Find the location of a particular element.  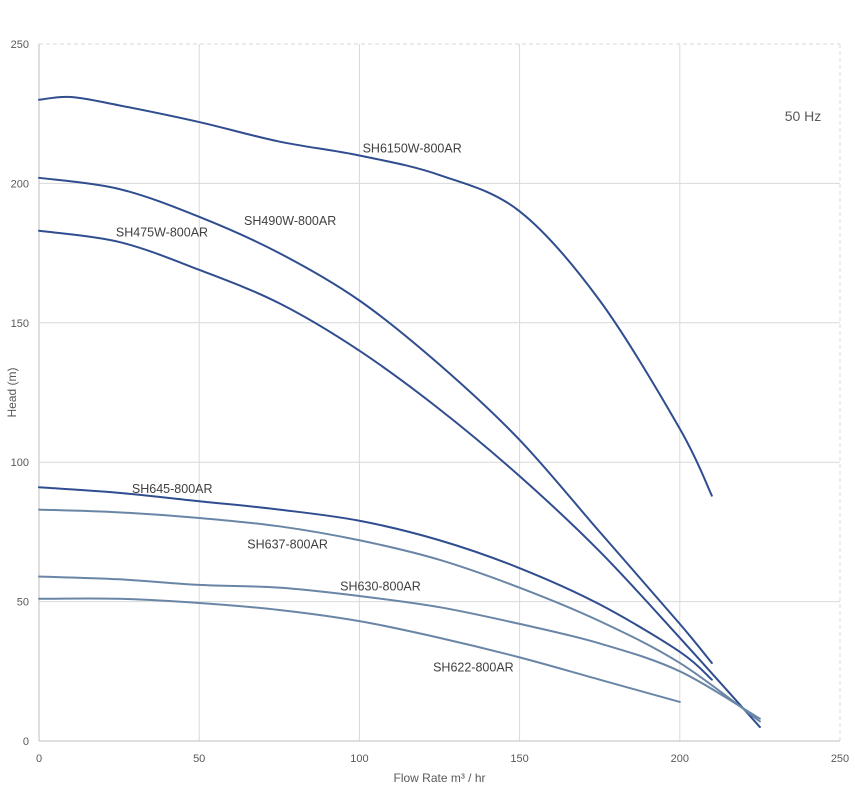

y-tick-label: 100 is located at coordinates (20, 463).